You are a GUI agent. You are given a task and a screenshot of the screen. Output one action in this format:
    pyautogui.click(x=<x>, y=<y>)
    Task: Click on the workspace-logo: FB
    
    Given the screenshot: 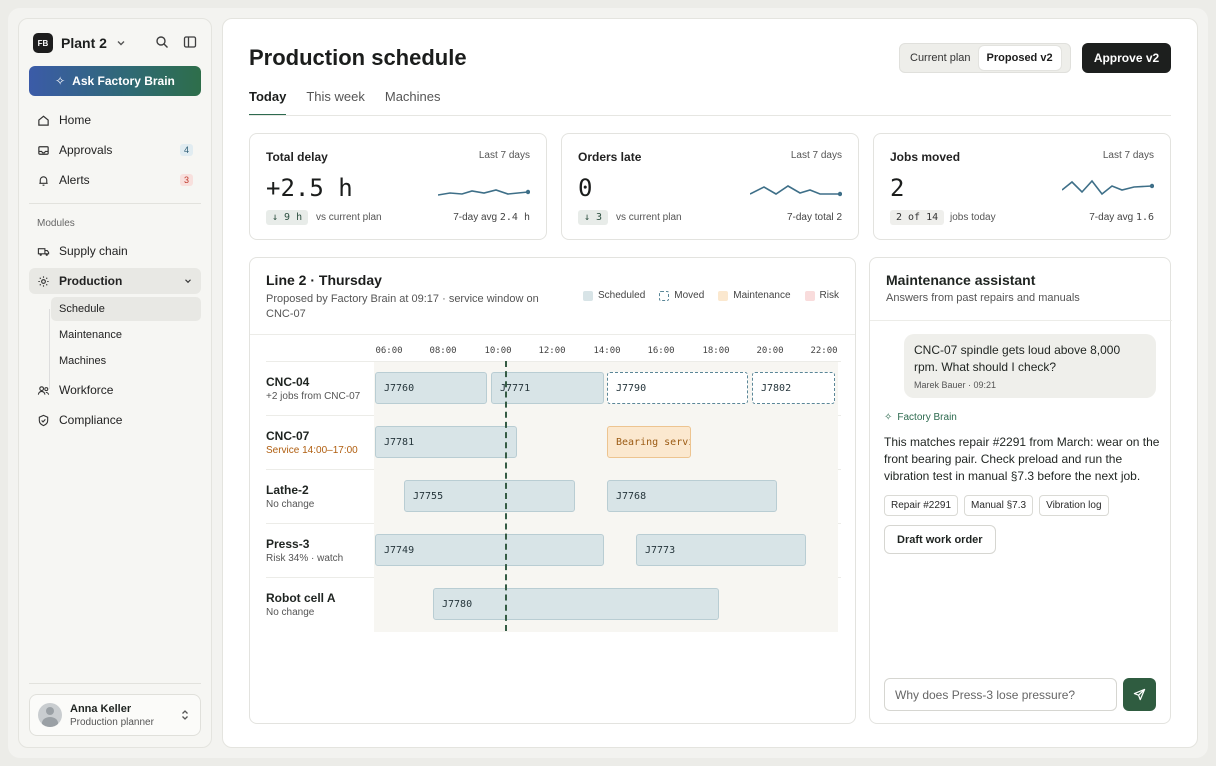 What is the action you would take?
    pyautogui.click(x=43, y=43)
    